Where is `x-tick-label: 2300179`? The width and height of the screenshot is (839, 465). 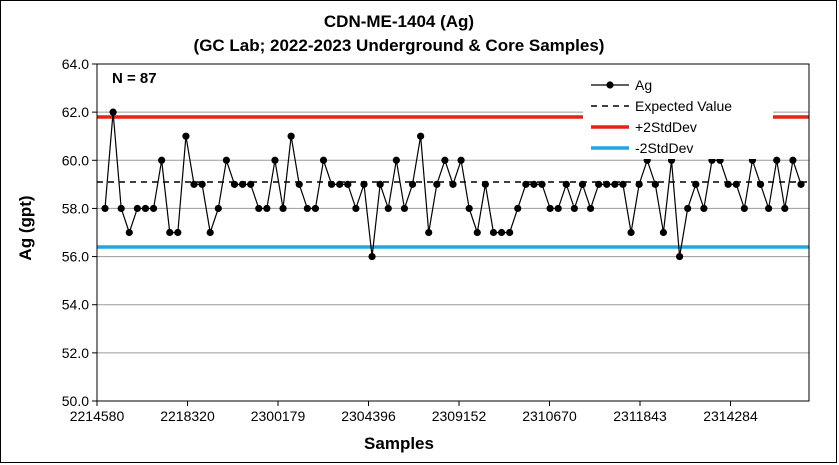
x-tick-label: 2300179 is located at coordinates (278, 416).